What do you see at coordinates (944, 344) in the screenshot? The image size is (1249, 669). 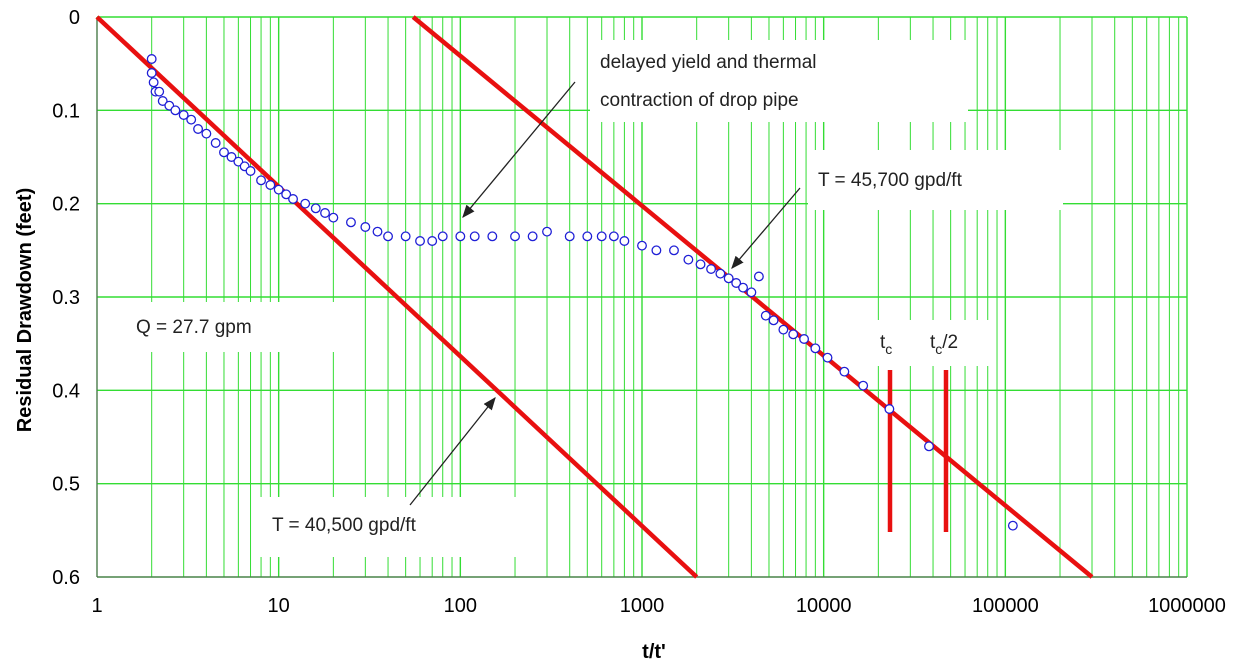 I see `annotation-tc-half: tc/2` at bounding box center [944, 344].